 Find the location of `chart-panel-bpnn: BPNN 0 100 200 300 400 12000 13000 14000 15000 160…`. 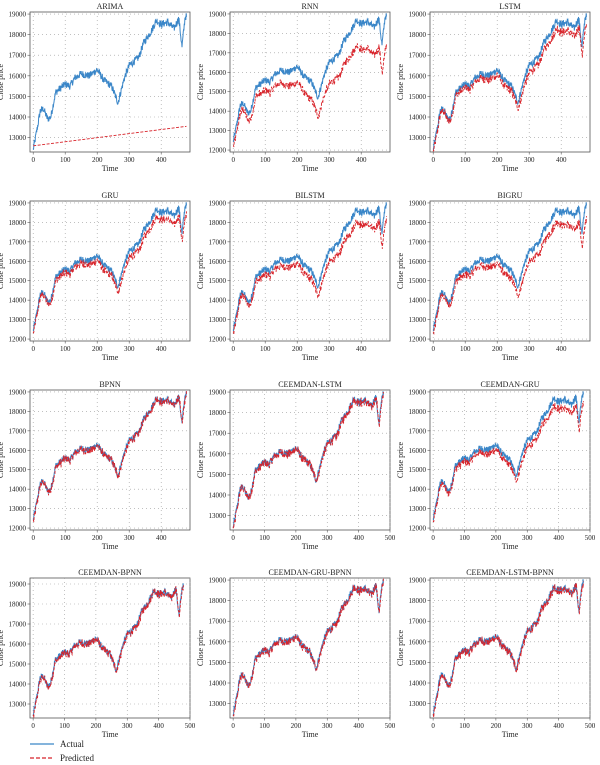

chart-panel-bpnn: BPNN 0 100 200 300 400 12000 13000 14000 15000 160… is located at coordinates (95, 465).